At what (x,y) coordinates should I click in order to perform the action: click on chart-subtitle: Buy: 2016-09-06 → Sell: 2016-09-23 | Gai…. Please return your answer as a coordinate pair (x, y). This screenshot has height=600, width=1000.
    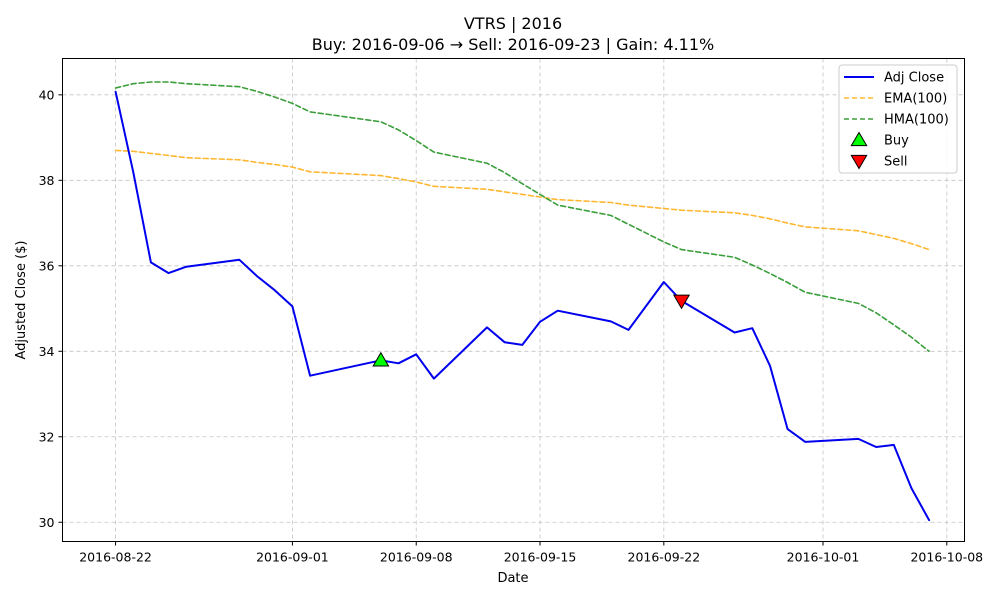
    Looking at the image, I should click on (513, 44).